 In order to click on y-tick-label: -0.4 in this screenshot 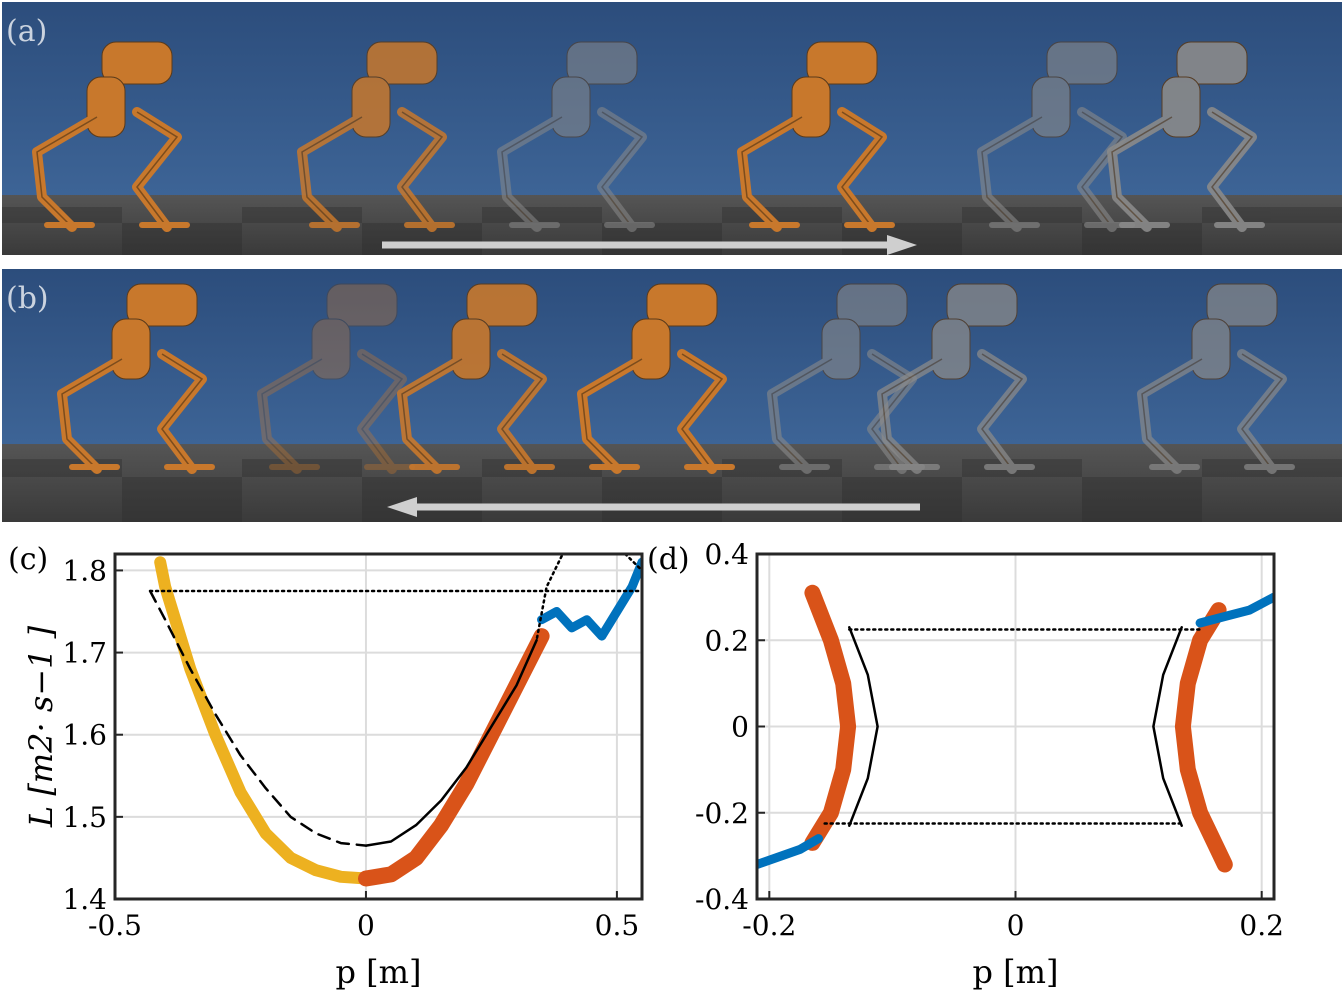, I will do `click(722, 899)`.